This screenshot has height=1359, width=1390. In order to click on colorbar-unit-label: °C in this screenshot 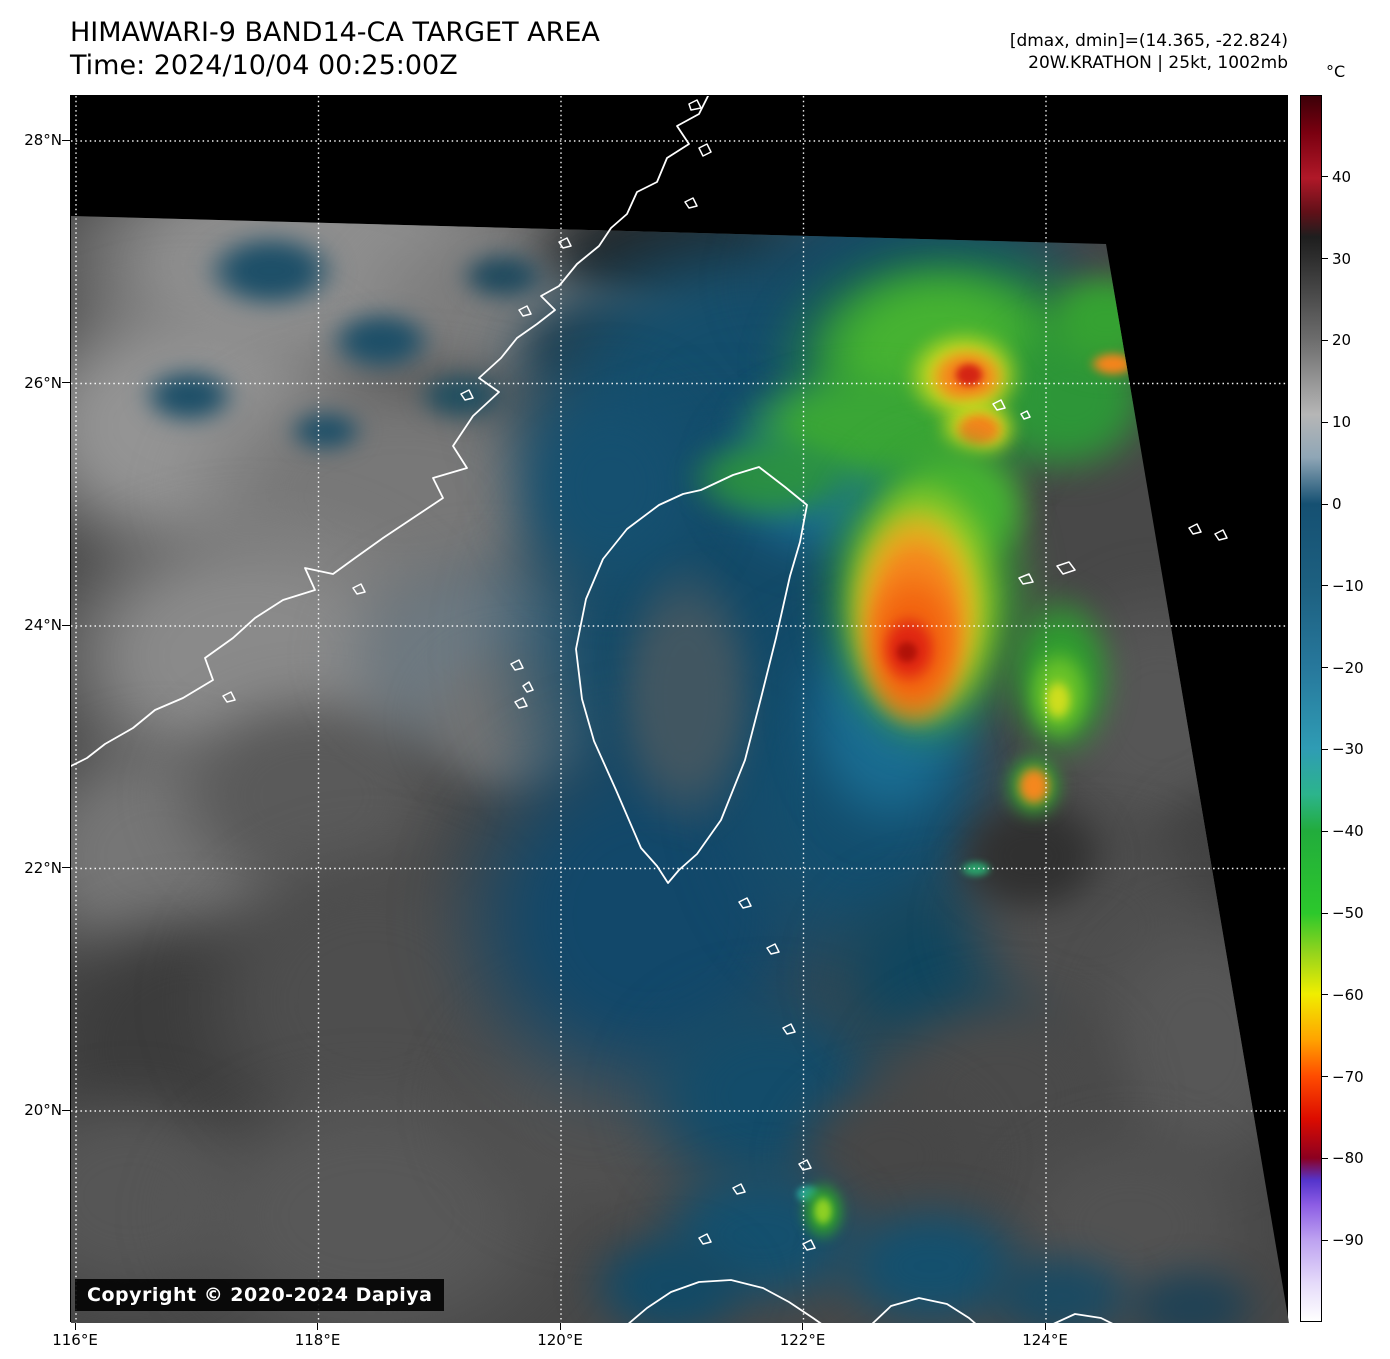, I will do `click(1336, 71)`.